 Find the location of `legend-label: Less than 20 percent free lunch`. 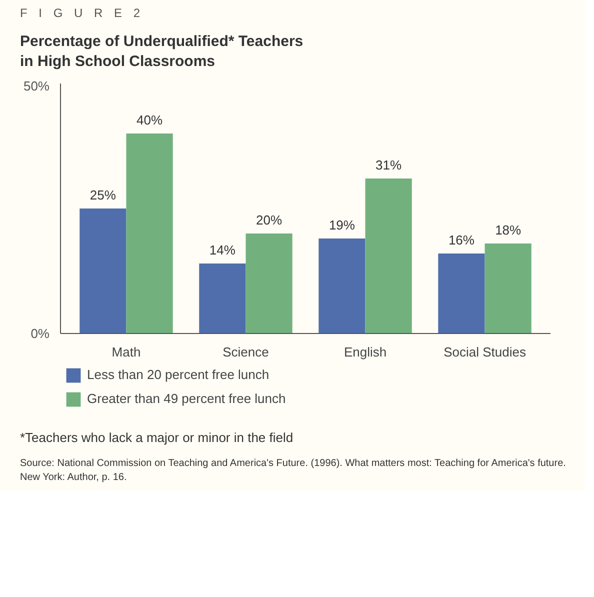

legend-label: Less than 20 percent free lunch is located at coordinates (178, 374).